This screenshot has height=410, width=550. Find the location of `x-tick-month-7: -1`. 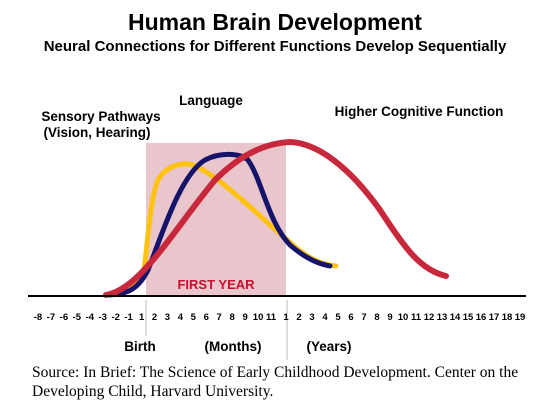

x-tick-month-7: -1 is located at coordinates (128, 317).